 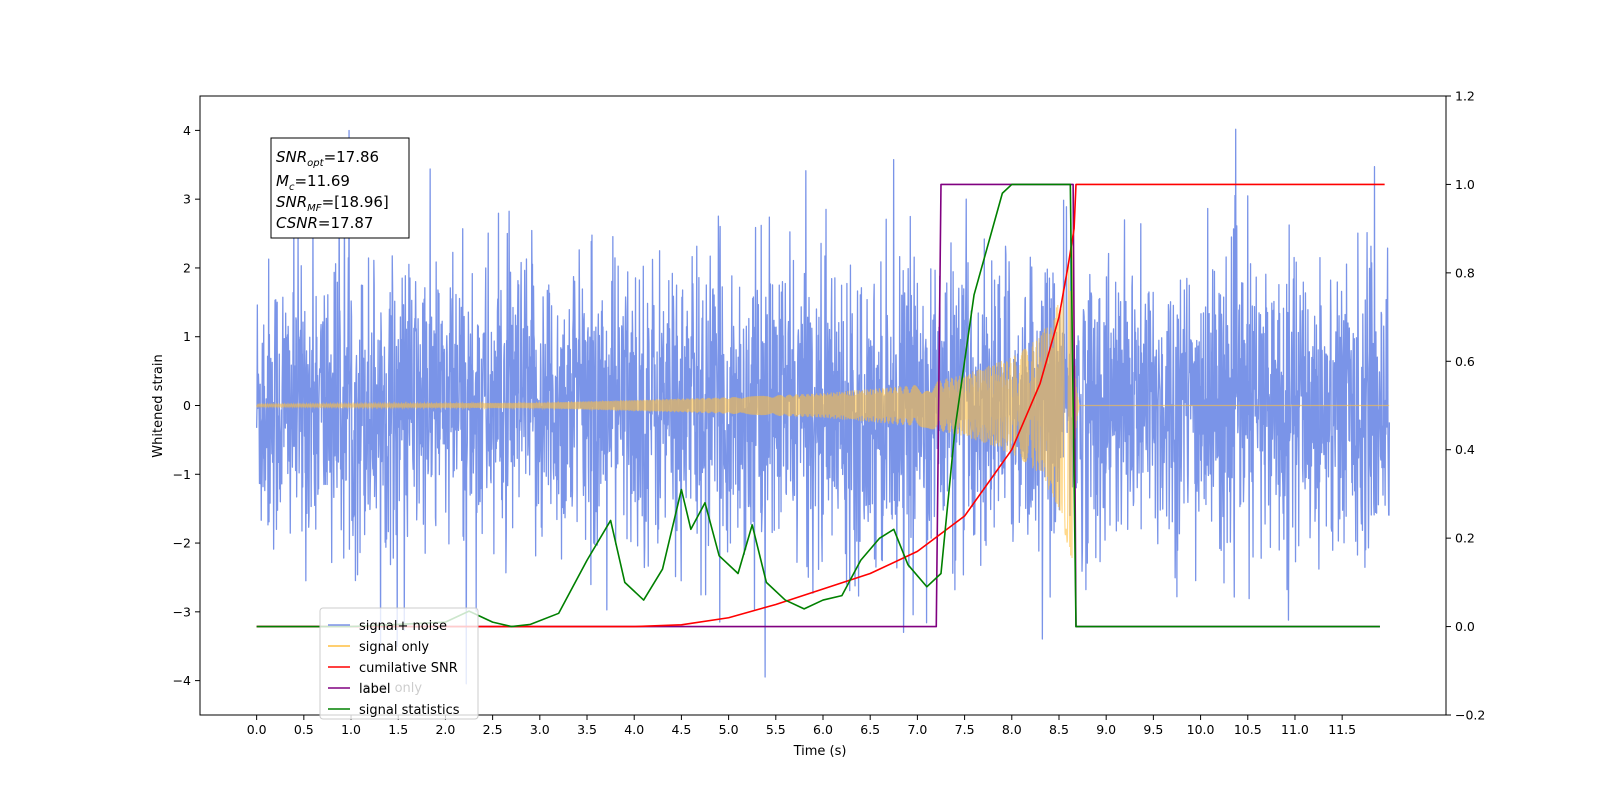 I want to click on y-tick-label: 0, so click(x=187, y=405).